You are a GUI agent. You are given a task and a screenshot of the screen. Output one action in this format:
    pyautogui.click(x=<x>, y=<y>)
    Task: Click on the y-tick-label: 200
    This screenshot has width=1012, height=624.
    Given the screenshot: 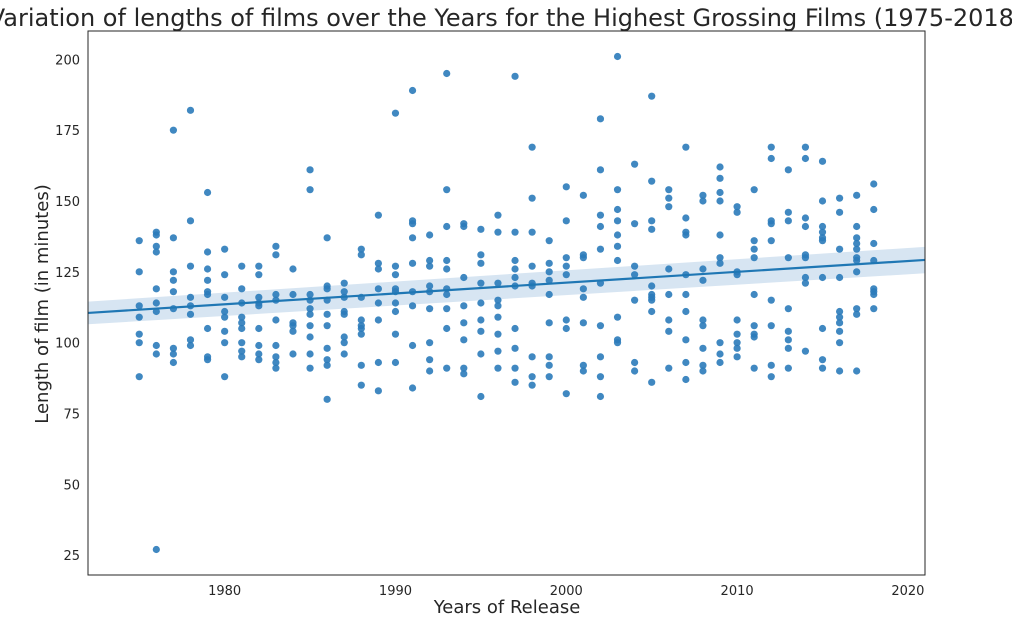 What is the action you would take?
    pyautogui.click(x=67, y=60)
    